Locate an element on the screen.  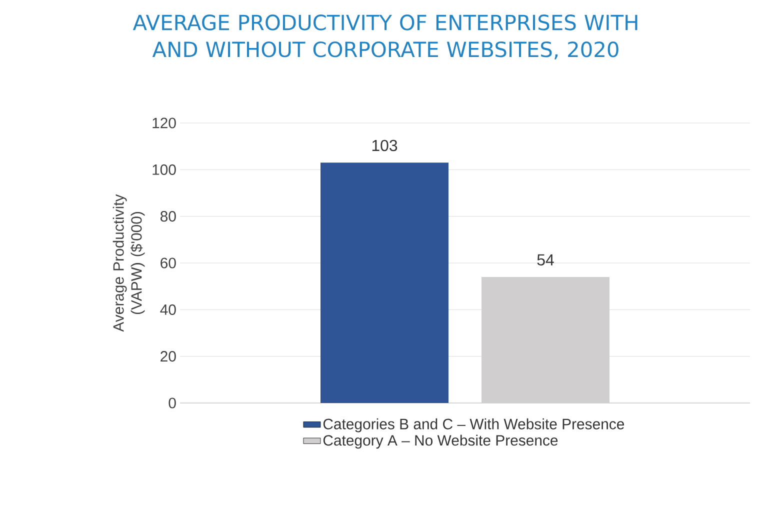
y-tick-label: 120 is located at coordinates (164, 123).